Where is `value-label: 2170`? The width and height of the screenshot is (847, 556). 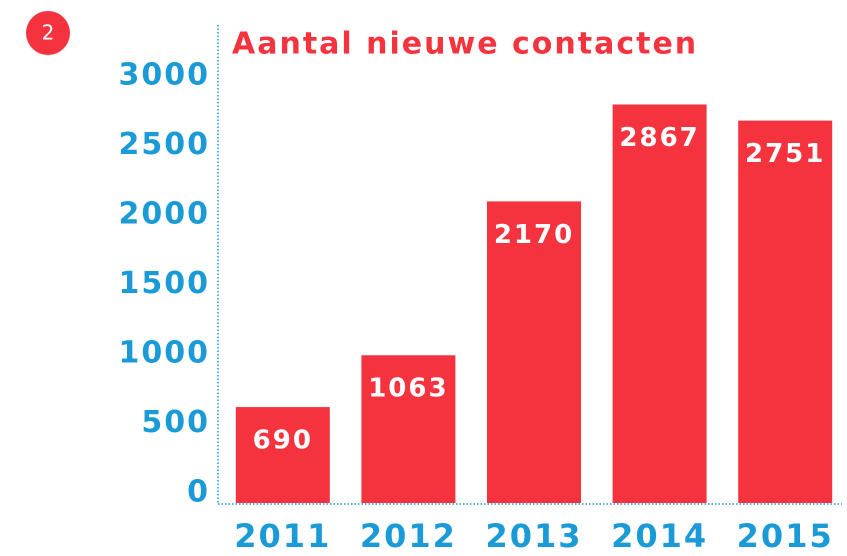
value-label: 2170 is located at coordinates (534, 235).